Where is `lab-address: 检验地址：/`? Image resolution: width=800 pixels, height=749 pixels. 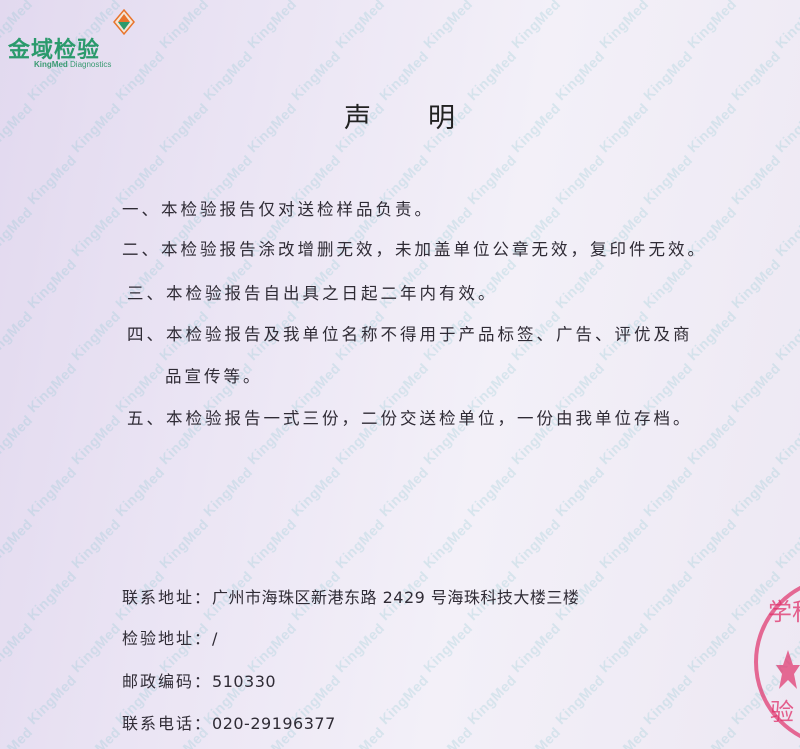 lab-address: 检验地址：/ is located at coordinates (170, 638).